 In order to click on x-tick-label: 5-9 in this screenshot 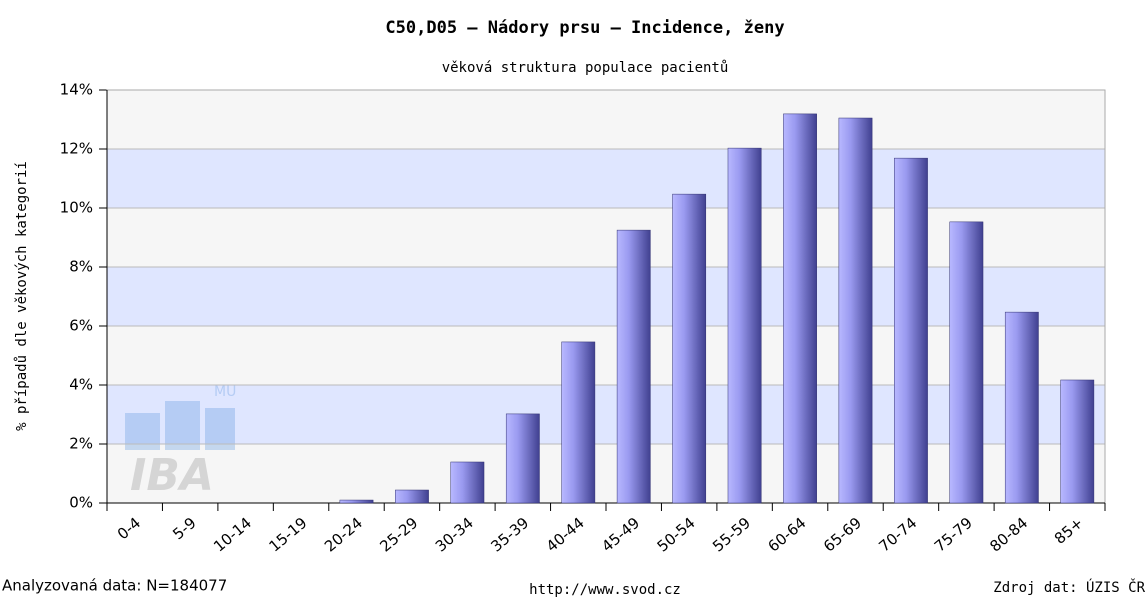, I will do `click(184, 529)`.